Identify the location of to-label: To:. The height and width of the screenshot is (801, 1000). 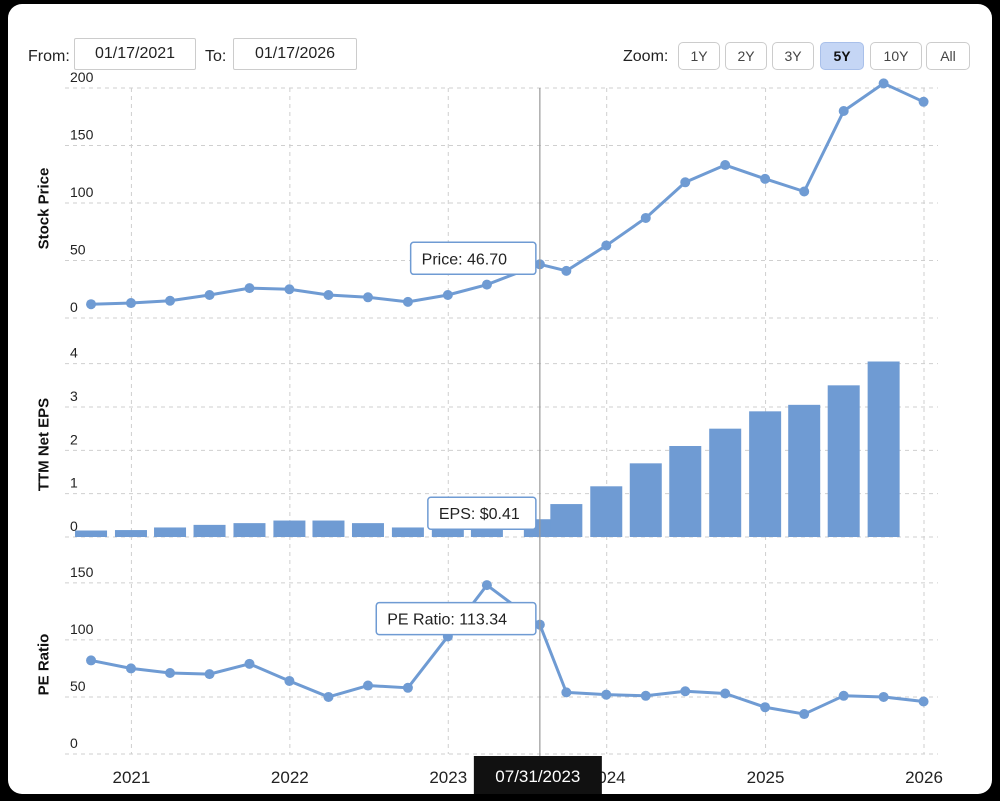
(216, 56).